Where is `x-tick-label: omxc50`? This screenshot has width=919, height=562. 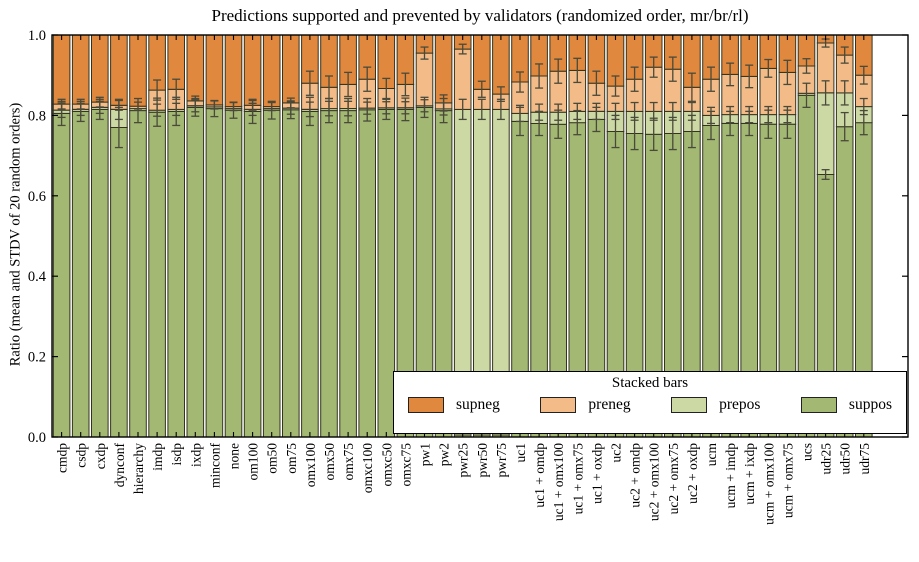 x-tick-label: omxc50 is located at coordinates (386, 465).